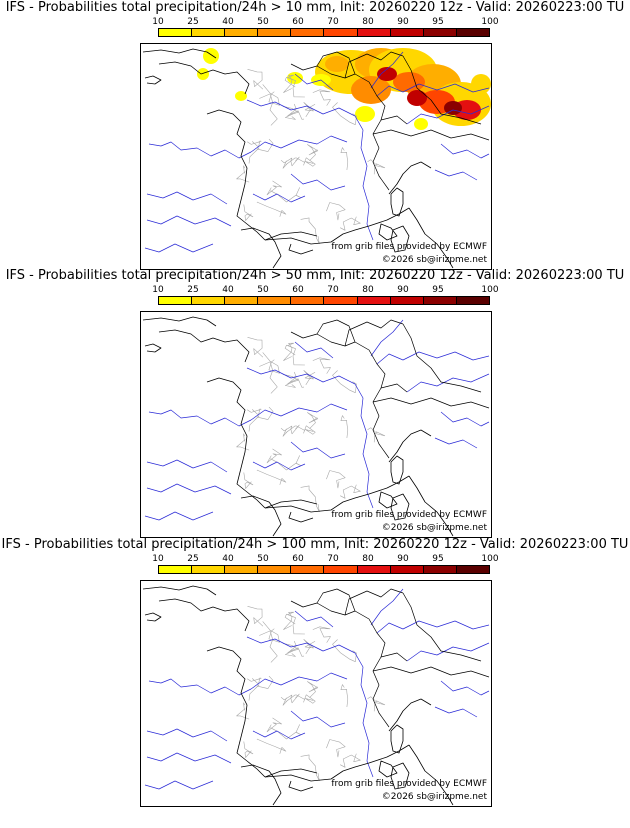 Image resolution: width=630 pixels, height=828 pixels. I want to click on precipitation-probability-layer, so click(344, 89).